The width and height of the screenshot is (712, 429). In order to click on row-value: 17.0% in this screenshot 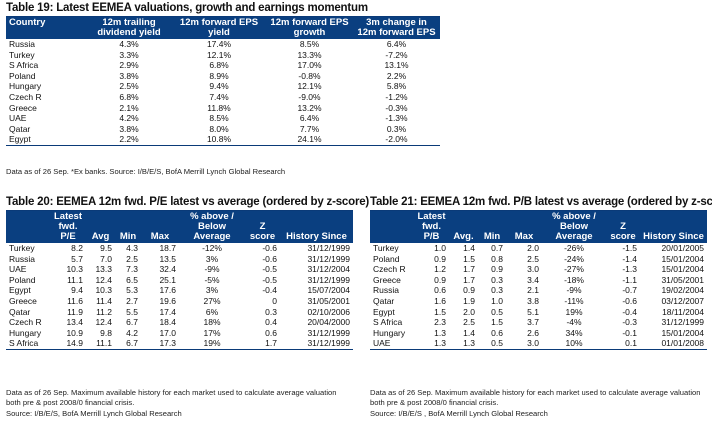, I will do `click(309, 65)`.